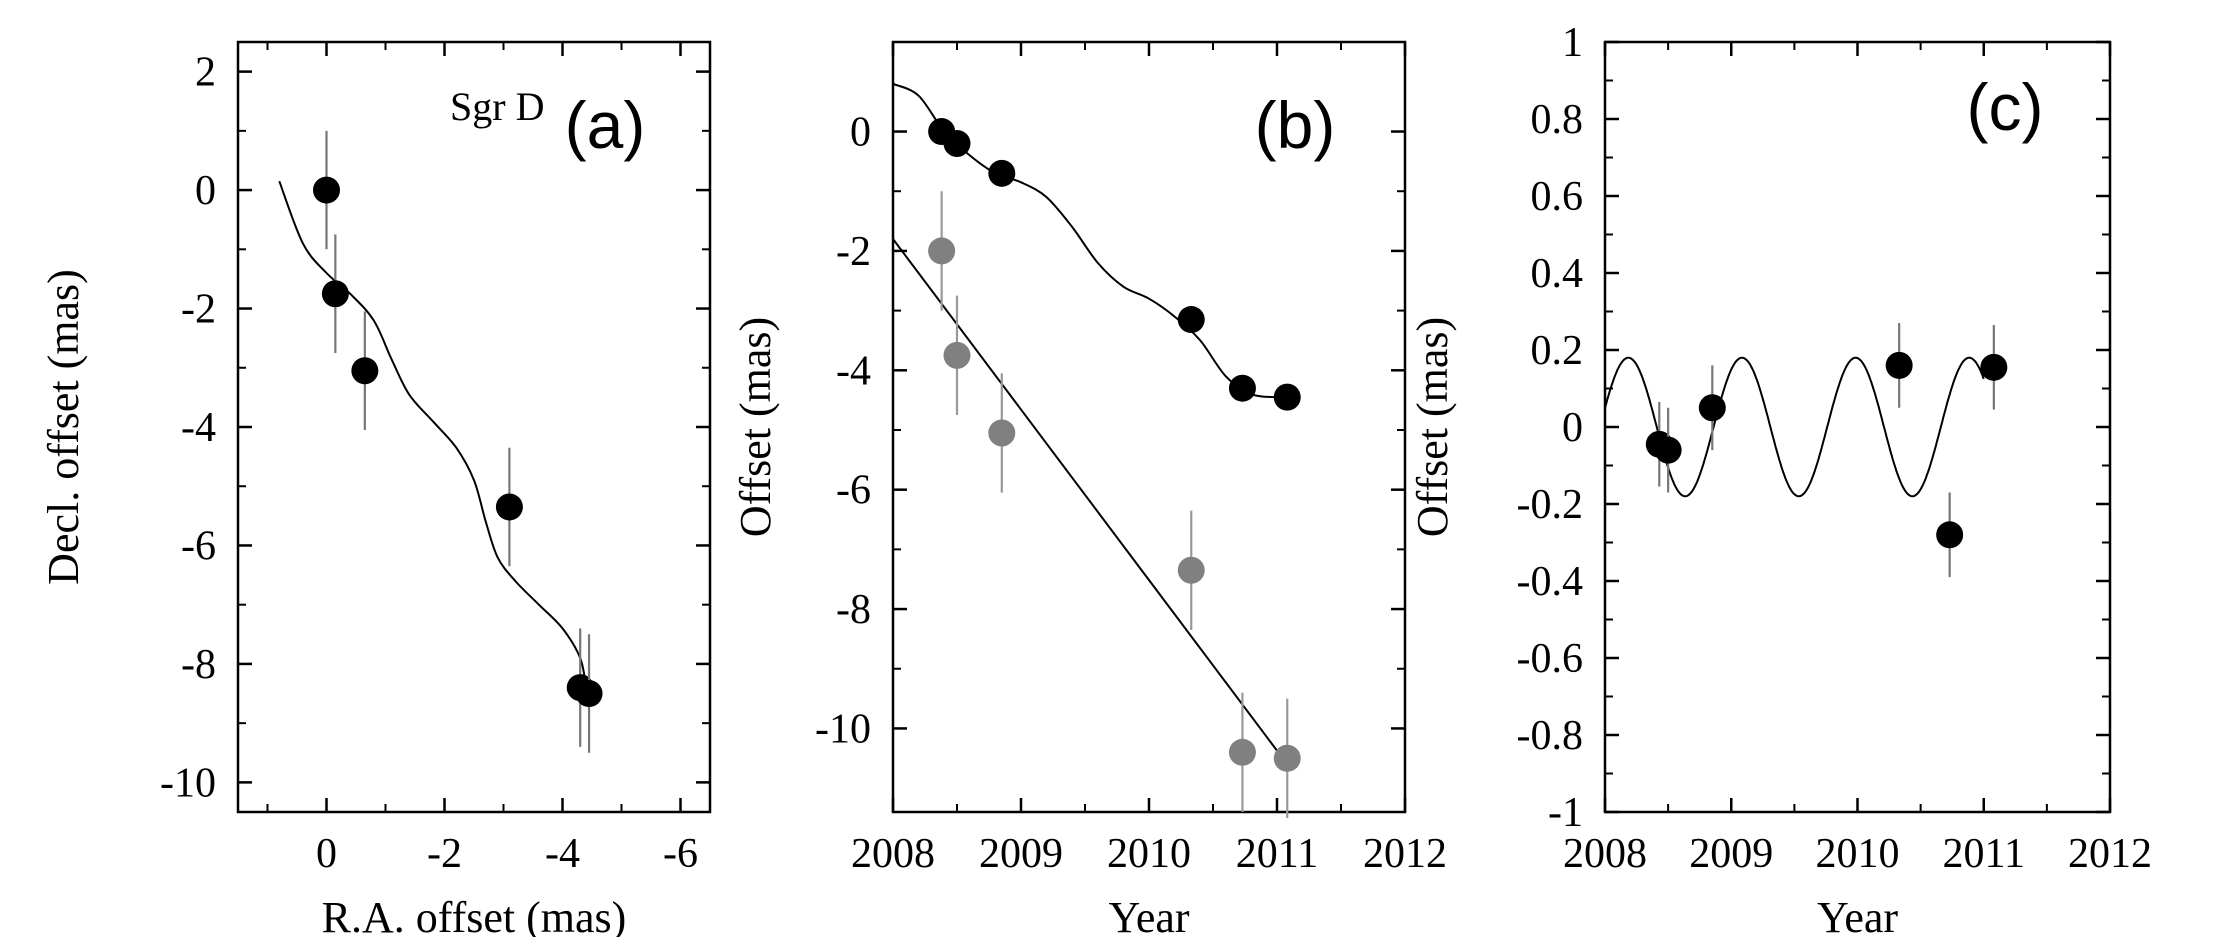 The image size is (2226, 937). What do you see at coordinates (1090, 501) in the screenshot?
I see `model-line-dec` at bounding box center [1090, 501].